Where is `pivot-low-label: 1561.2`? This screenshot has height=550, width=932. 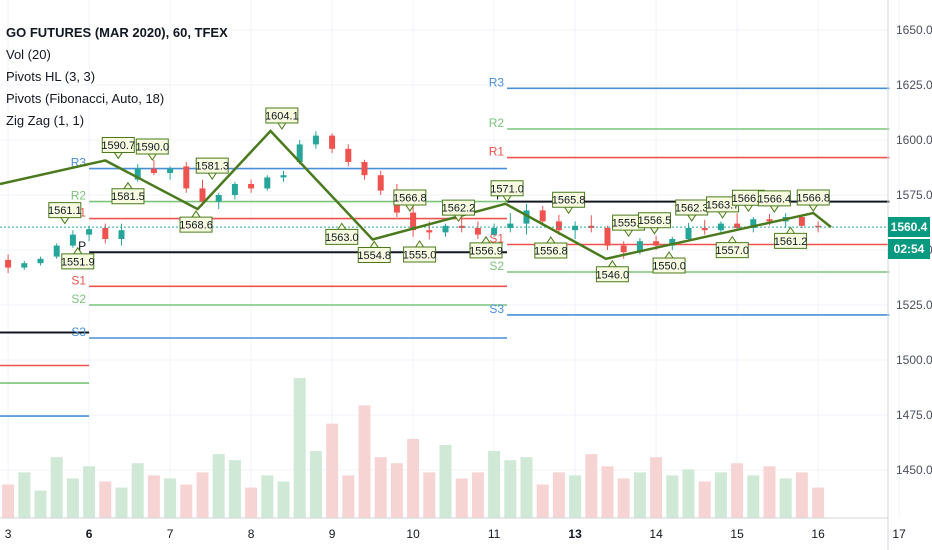 pivot-low-label: 1561.2 is located at coordinates (791, 237).